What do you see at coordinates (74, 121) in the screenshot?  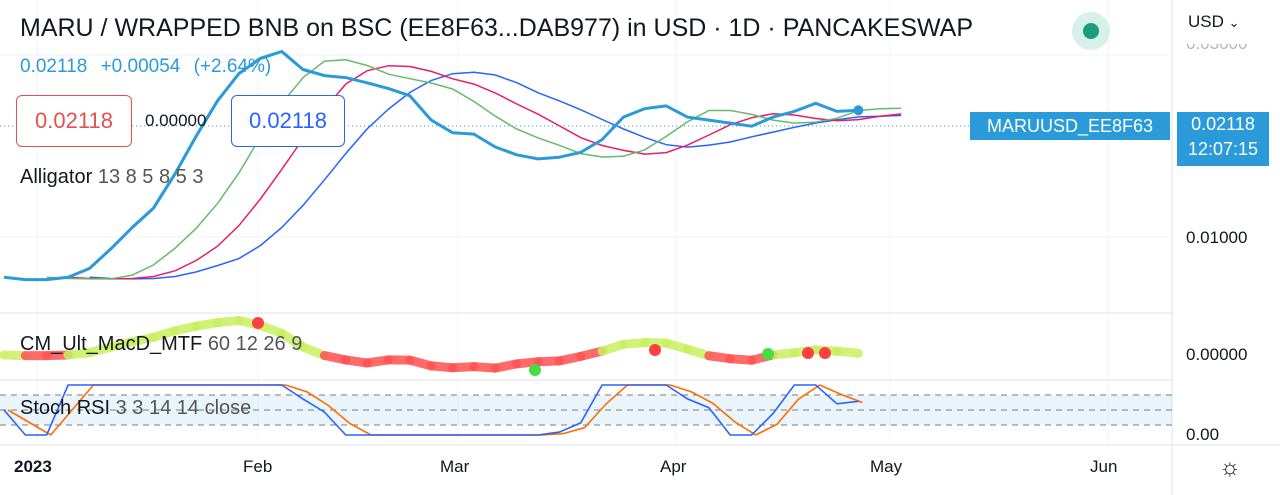 I see `sell-price-box: 0.02118` at bounding box center [74, 121].